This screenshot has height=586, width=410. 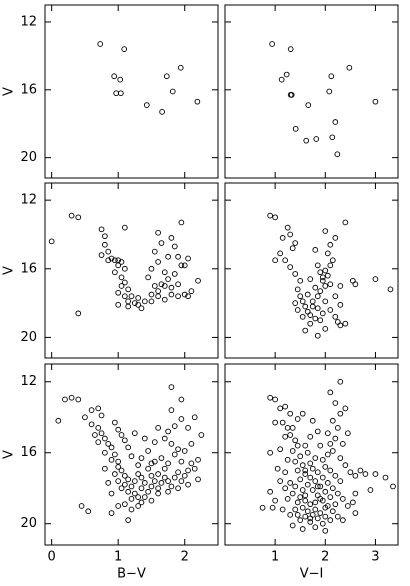 I want to click on y-tick-label: 20, so click(x=28, y=157).